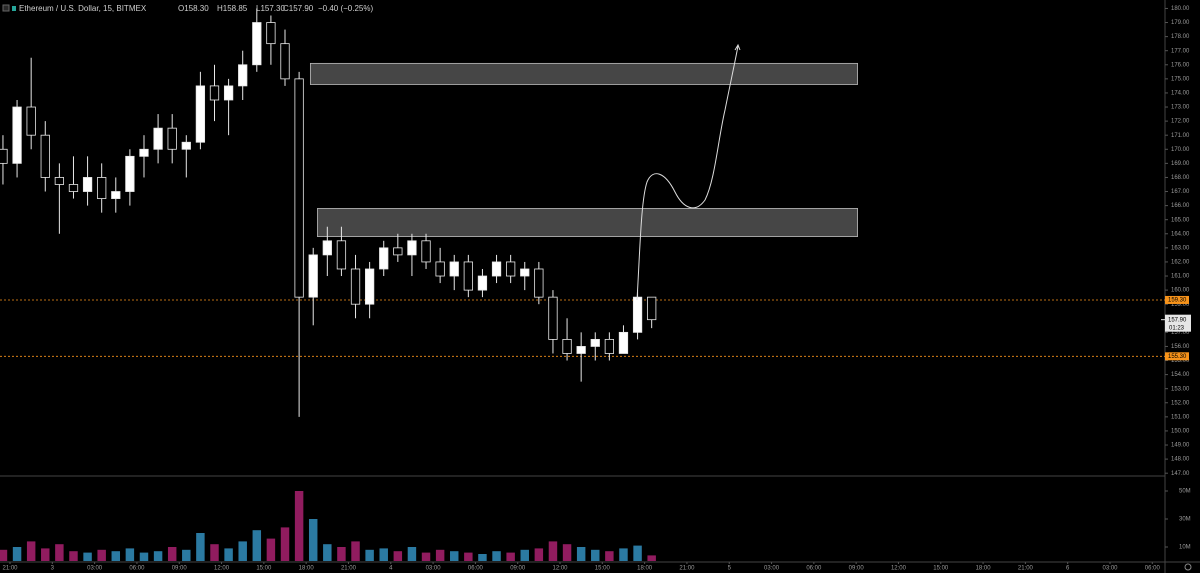  Describe the element at coordinates (1180, 347) in the screenshot. I see `y-tick-label: 156.00` at that location.